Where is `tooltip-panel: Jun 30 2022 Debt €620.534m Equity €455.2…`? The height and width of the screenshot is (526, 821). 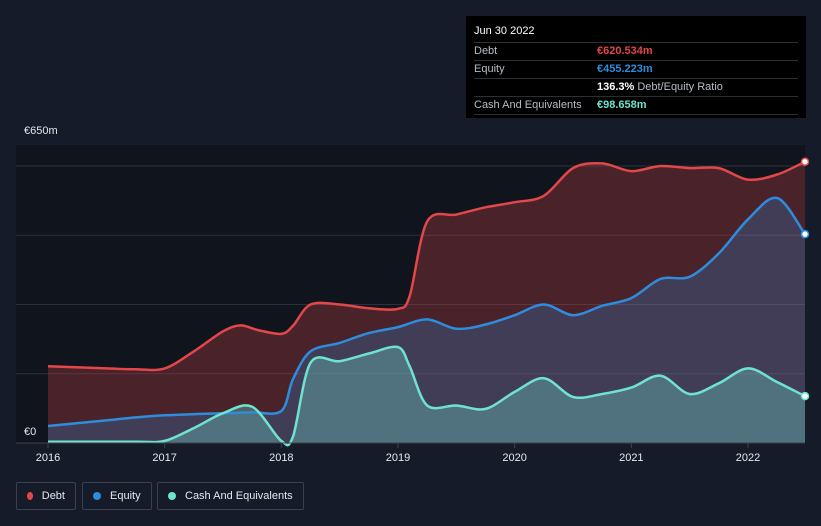
tooltip-panel: Jun 30 2022 Debt €620.534m Equity €455.2… is located at coordinates (636, 67).